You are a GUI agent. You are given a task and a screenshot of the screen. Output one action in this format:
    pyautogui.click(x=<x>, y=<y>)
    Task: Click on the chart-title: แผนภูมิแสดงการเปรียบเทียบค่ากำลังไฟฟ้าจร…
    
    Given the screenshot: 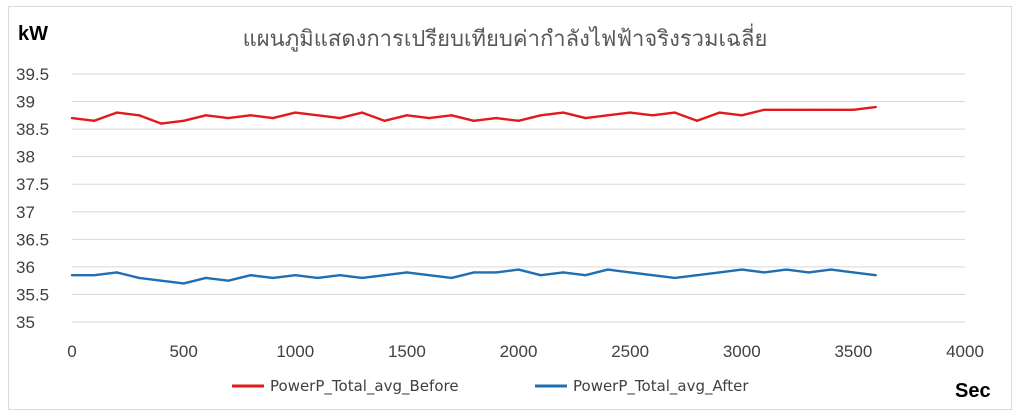 What is the action you would take?
    pyautogui.click(x=505, y=37)
    